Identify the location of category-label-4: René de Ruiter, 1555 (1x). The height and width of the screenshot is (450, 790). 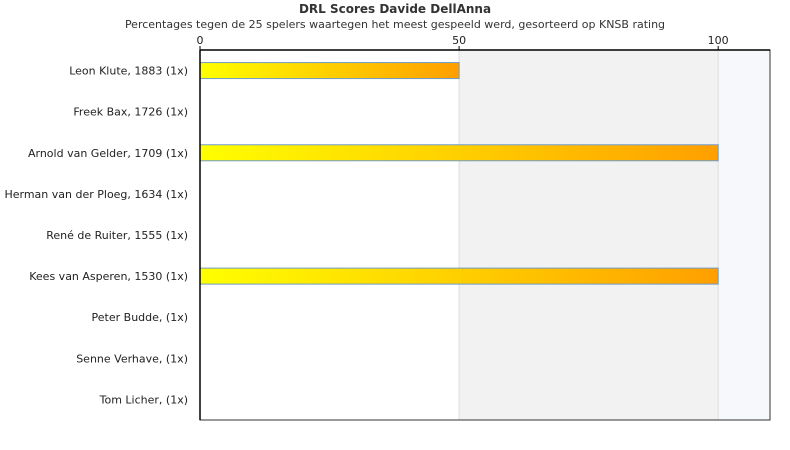
(117, 235).